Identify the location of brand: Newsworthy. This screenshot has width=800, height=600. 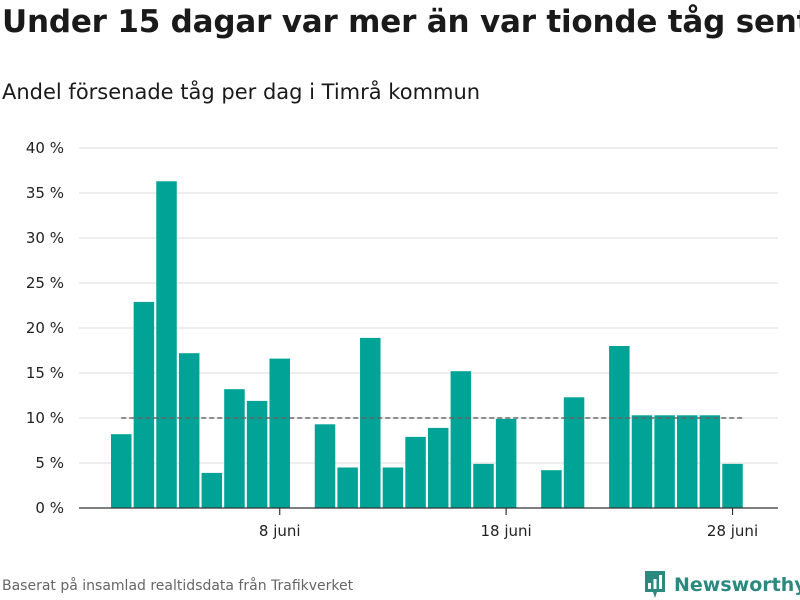
(721, 585).